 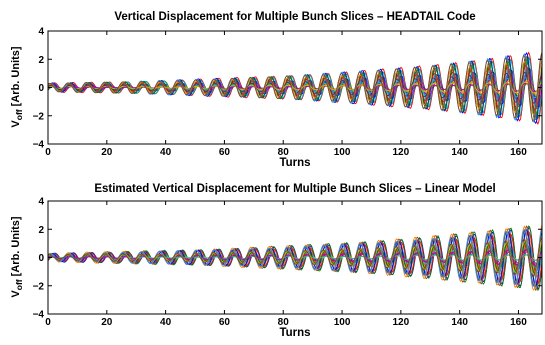 What do you see at coordinates (294, 163) in the screenshot?
I see `top-x-axis-label: Turns` at bounding box center [294, 163].